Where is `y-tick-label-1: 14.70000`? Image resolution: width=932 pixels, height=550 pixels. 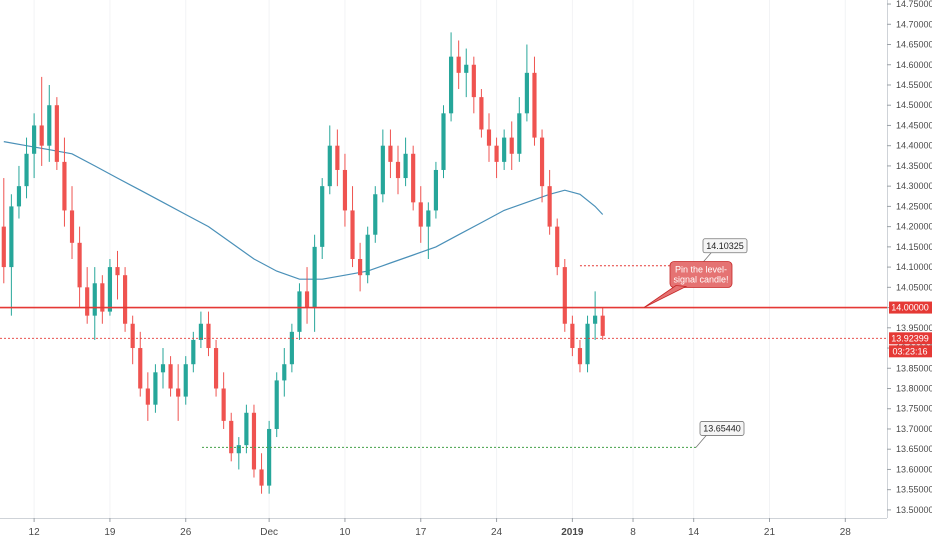
y-tick-label-1: 14.70000 is located at coordinates (914, 24).